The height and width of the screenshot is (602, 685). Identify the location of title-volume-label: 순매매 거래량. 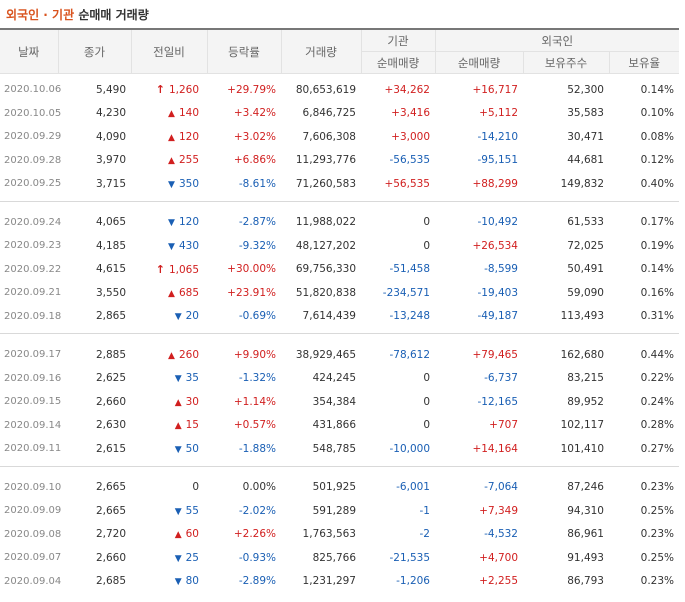
(113, 15).